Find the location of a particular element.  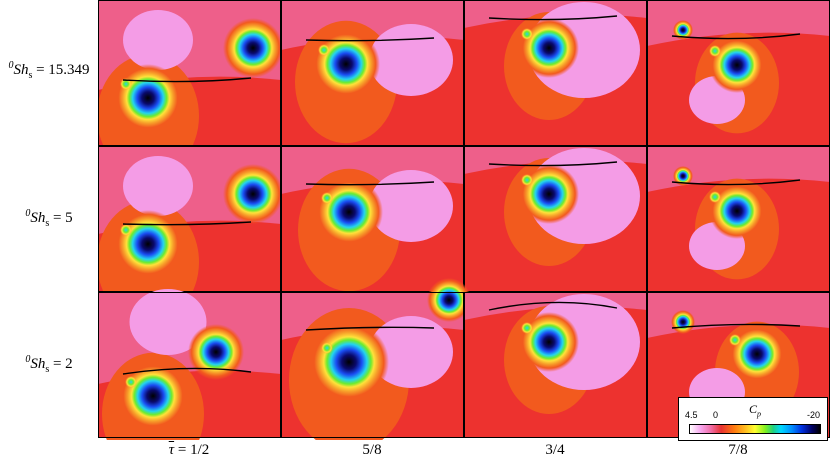

colorbar-max-label: -20 is located at coordinates (814, 415).